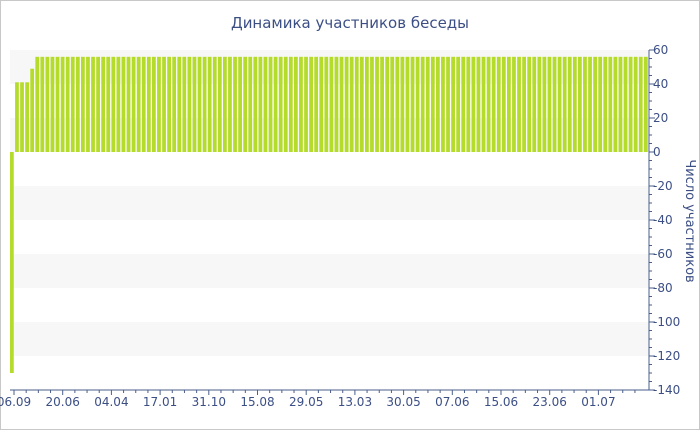 The image size is (700, 430). Describe the element at coordinates (663, 254) in the screenshot. I see `y-tick-label: -60` at that location.